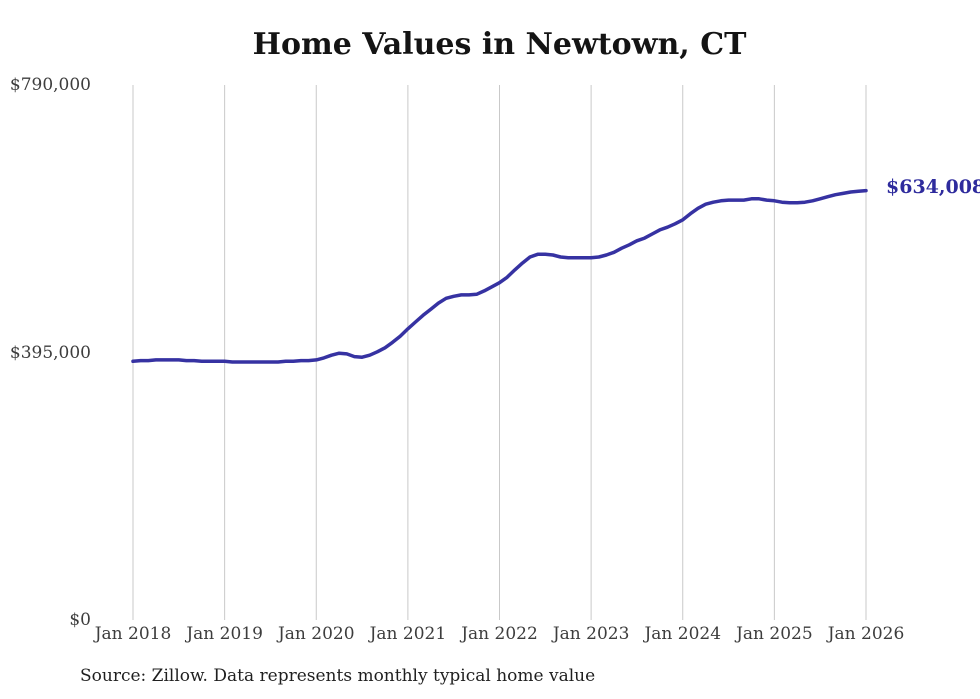 The width and height of the screenshot is (980, 699). Describe the element at coordinates (499, 634) in the screenshot. I see `x-axis-label: Jan 2022` at that location.